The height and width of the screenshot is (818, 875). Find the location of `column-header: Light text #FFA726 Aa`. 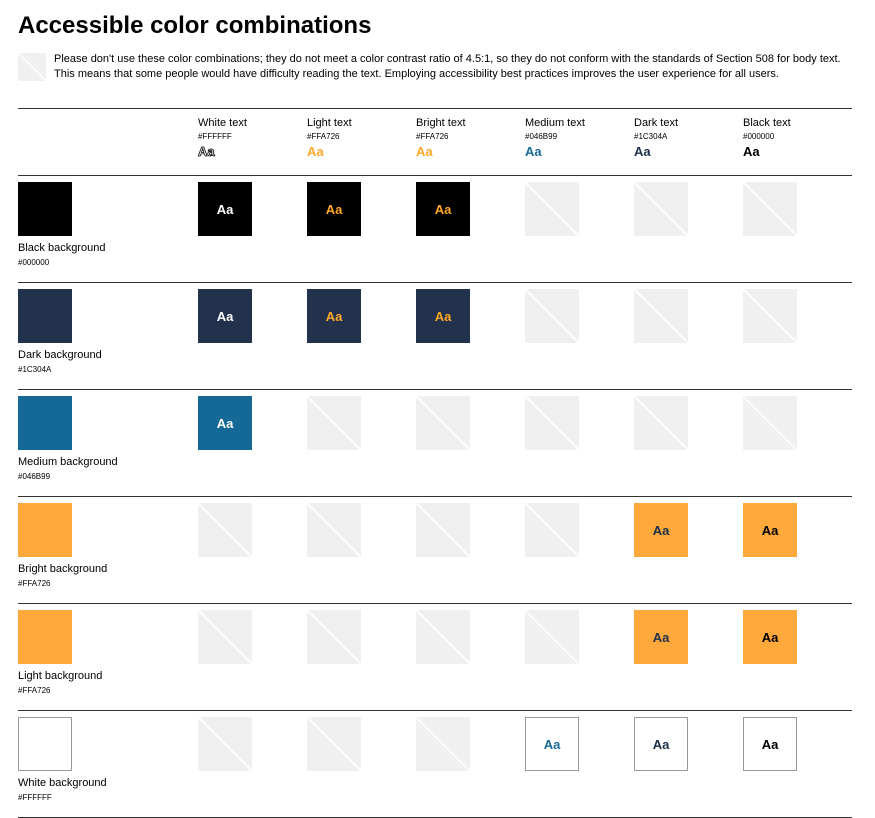

column-header: Light text #FFA726 Aa is located at coordinates (361, 142).